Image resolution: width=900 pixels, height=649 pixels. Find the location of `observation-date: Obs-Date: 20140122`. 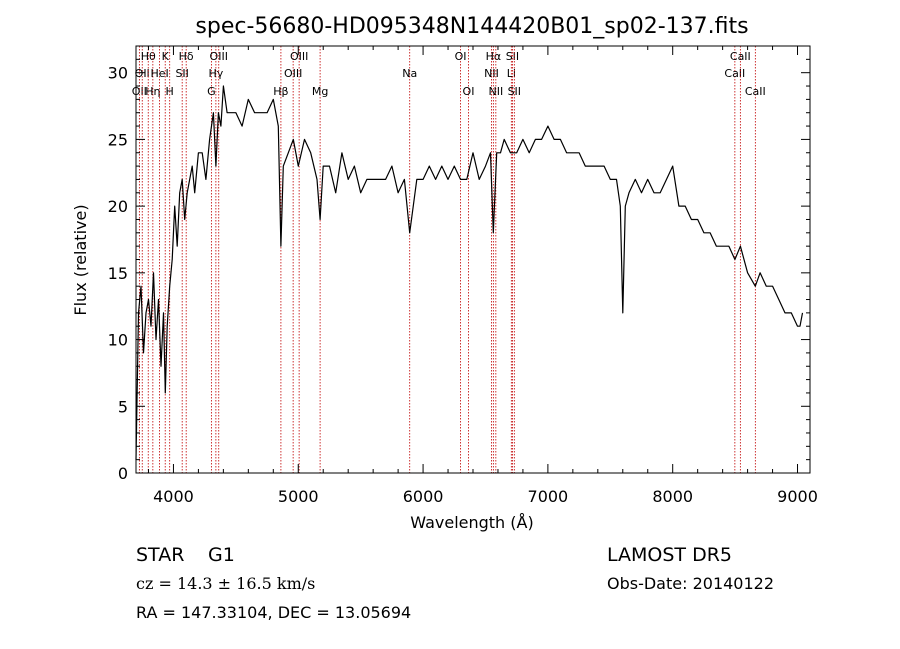

observation-date: Obs-Date: 20140122 is located at coordinates (690, 583).